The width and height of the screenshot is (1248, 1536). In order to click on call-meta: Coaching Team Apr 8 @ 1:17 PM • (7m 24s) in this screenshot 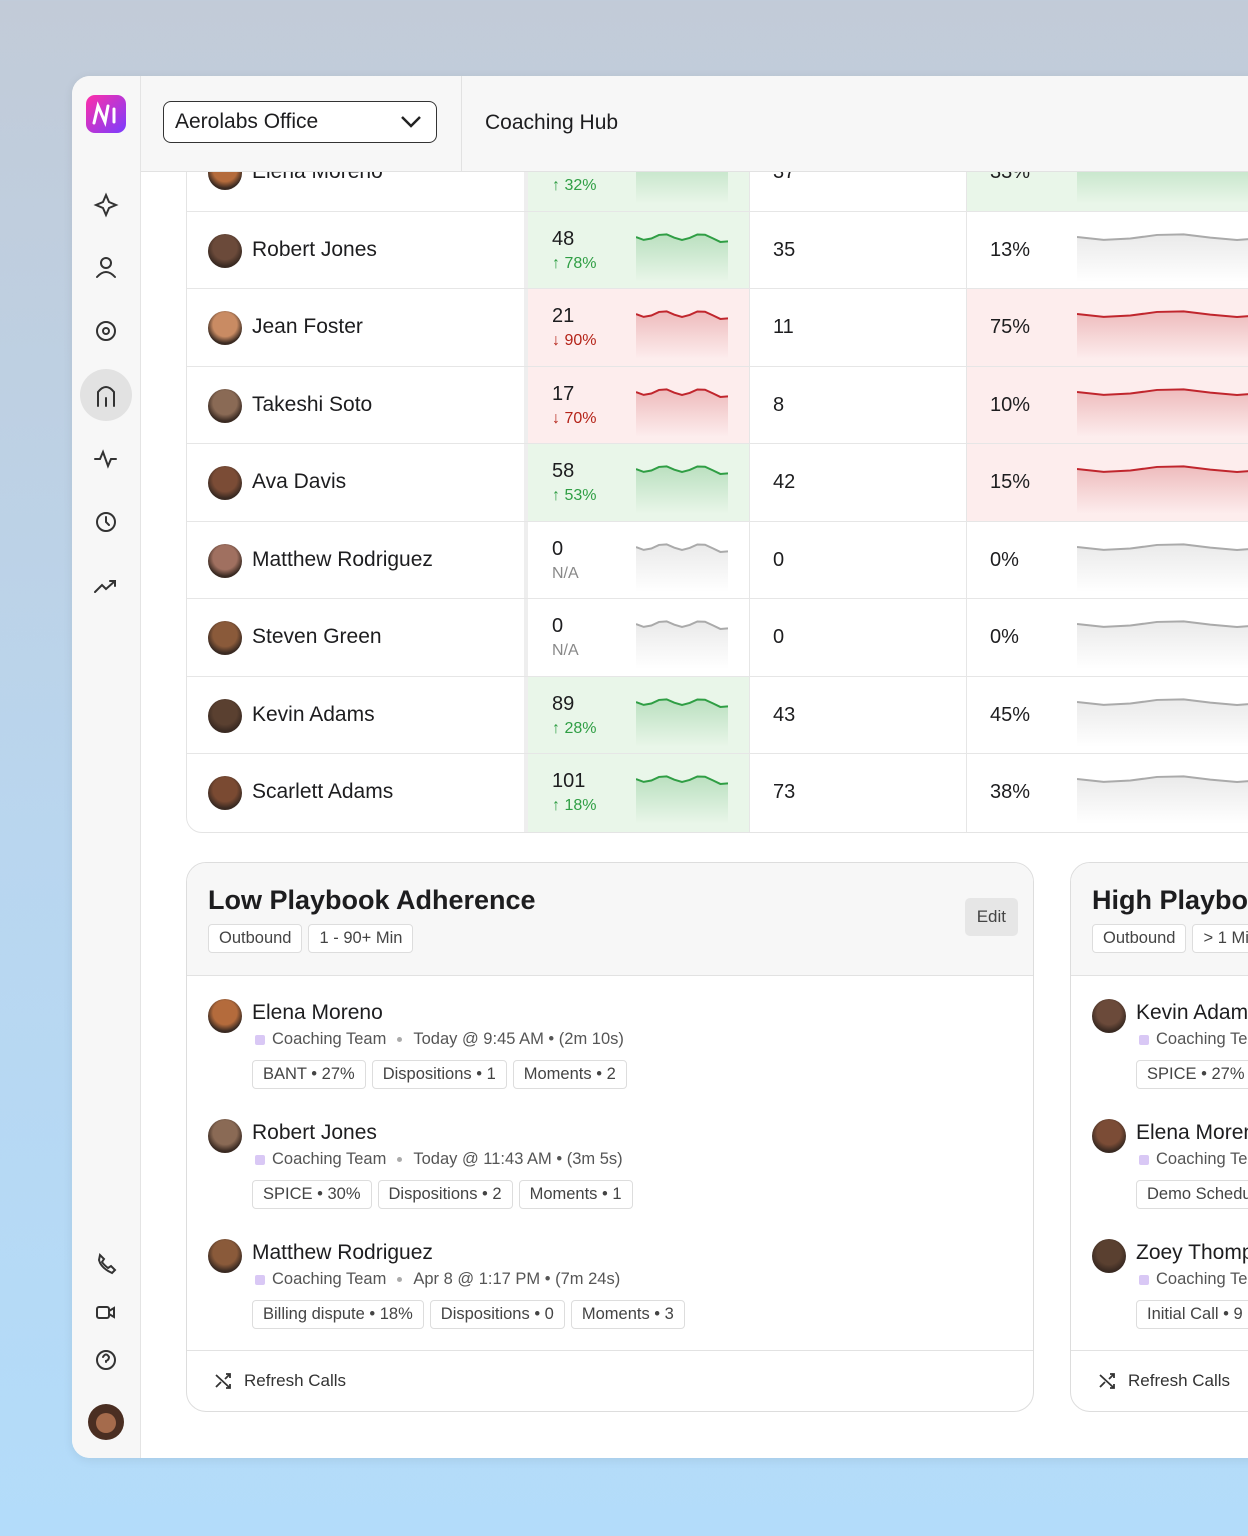, I will do `click(437, 1279)`.